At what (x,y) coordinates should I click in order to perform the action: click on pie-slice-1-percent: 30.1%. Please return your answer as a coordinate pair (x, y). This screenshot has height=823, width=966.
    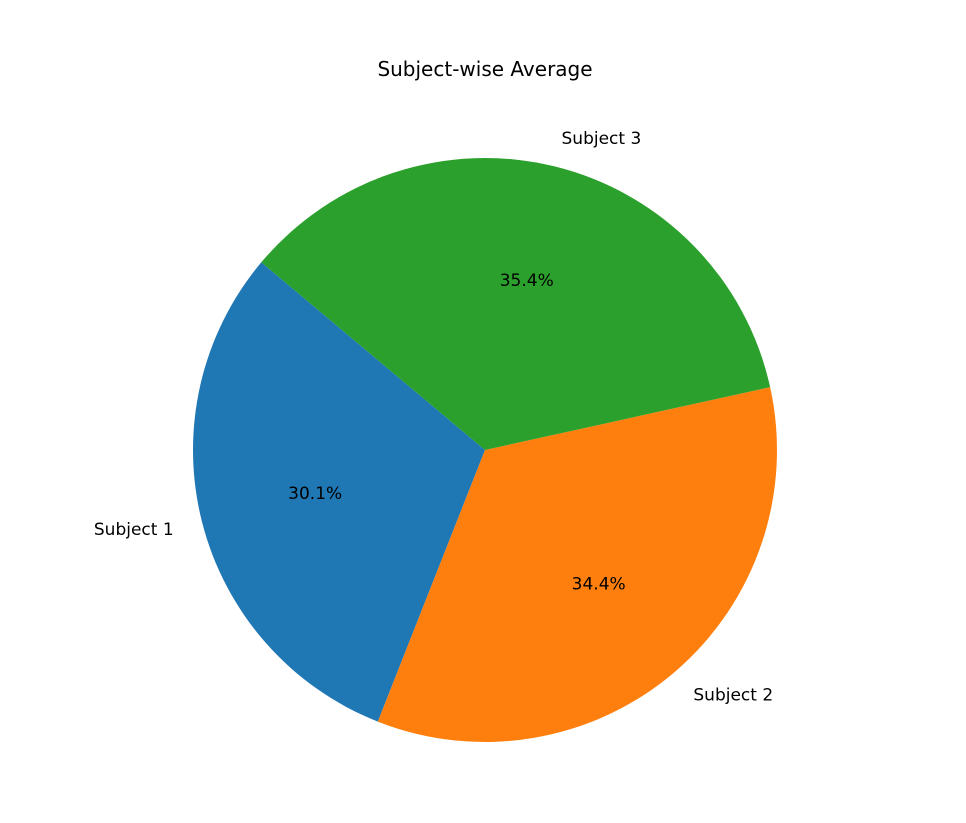
    Looking at the image, I should click on (315, 494).